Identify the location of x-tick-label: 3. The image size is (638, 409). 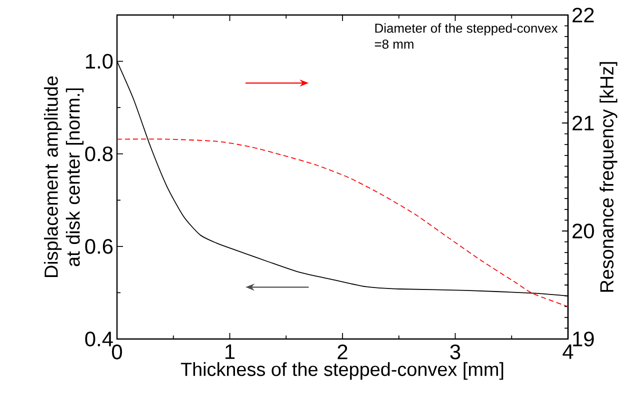
(455, 352).